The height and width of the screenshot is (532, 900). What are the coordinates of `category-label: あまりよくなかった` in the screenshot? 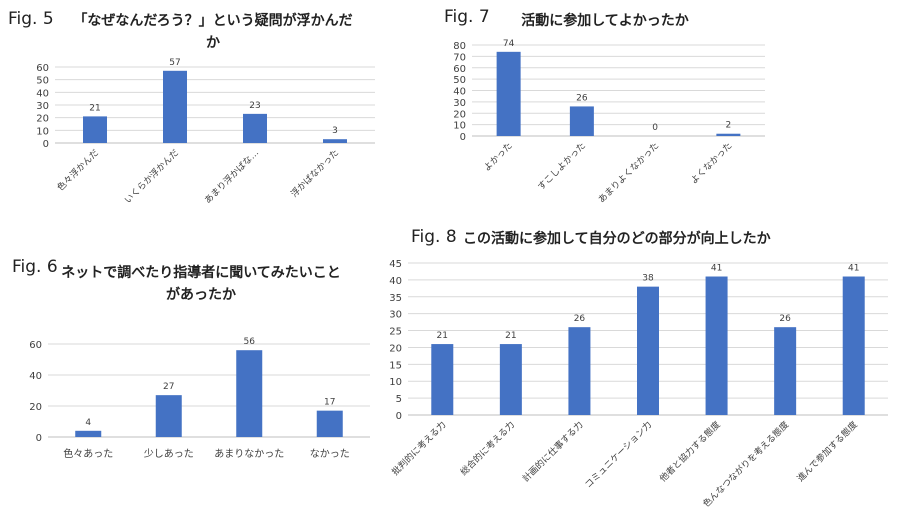 It's located at (628, 172).